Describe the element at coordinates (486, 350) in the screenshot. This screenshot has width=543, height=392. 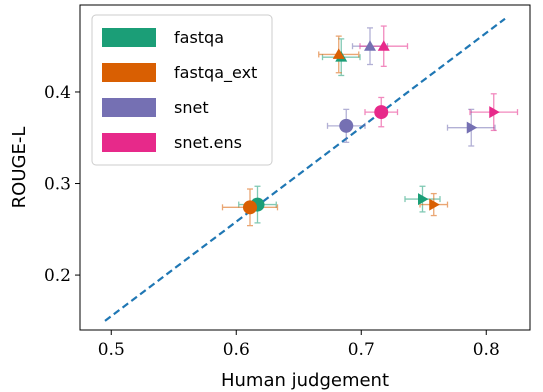
I see `x-tick-label: 0.8` at that location.